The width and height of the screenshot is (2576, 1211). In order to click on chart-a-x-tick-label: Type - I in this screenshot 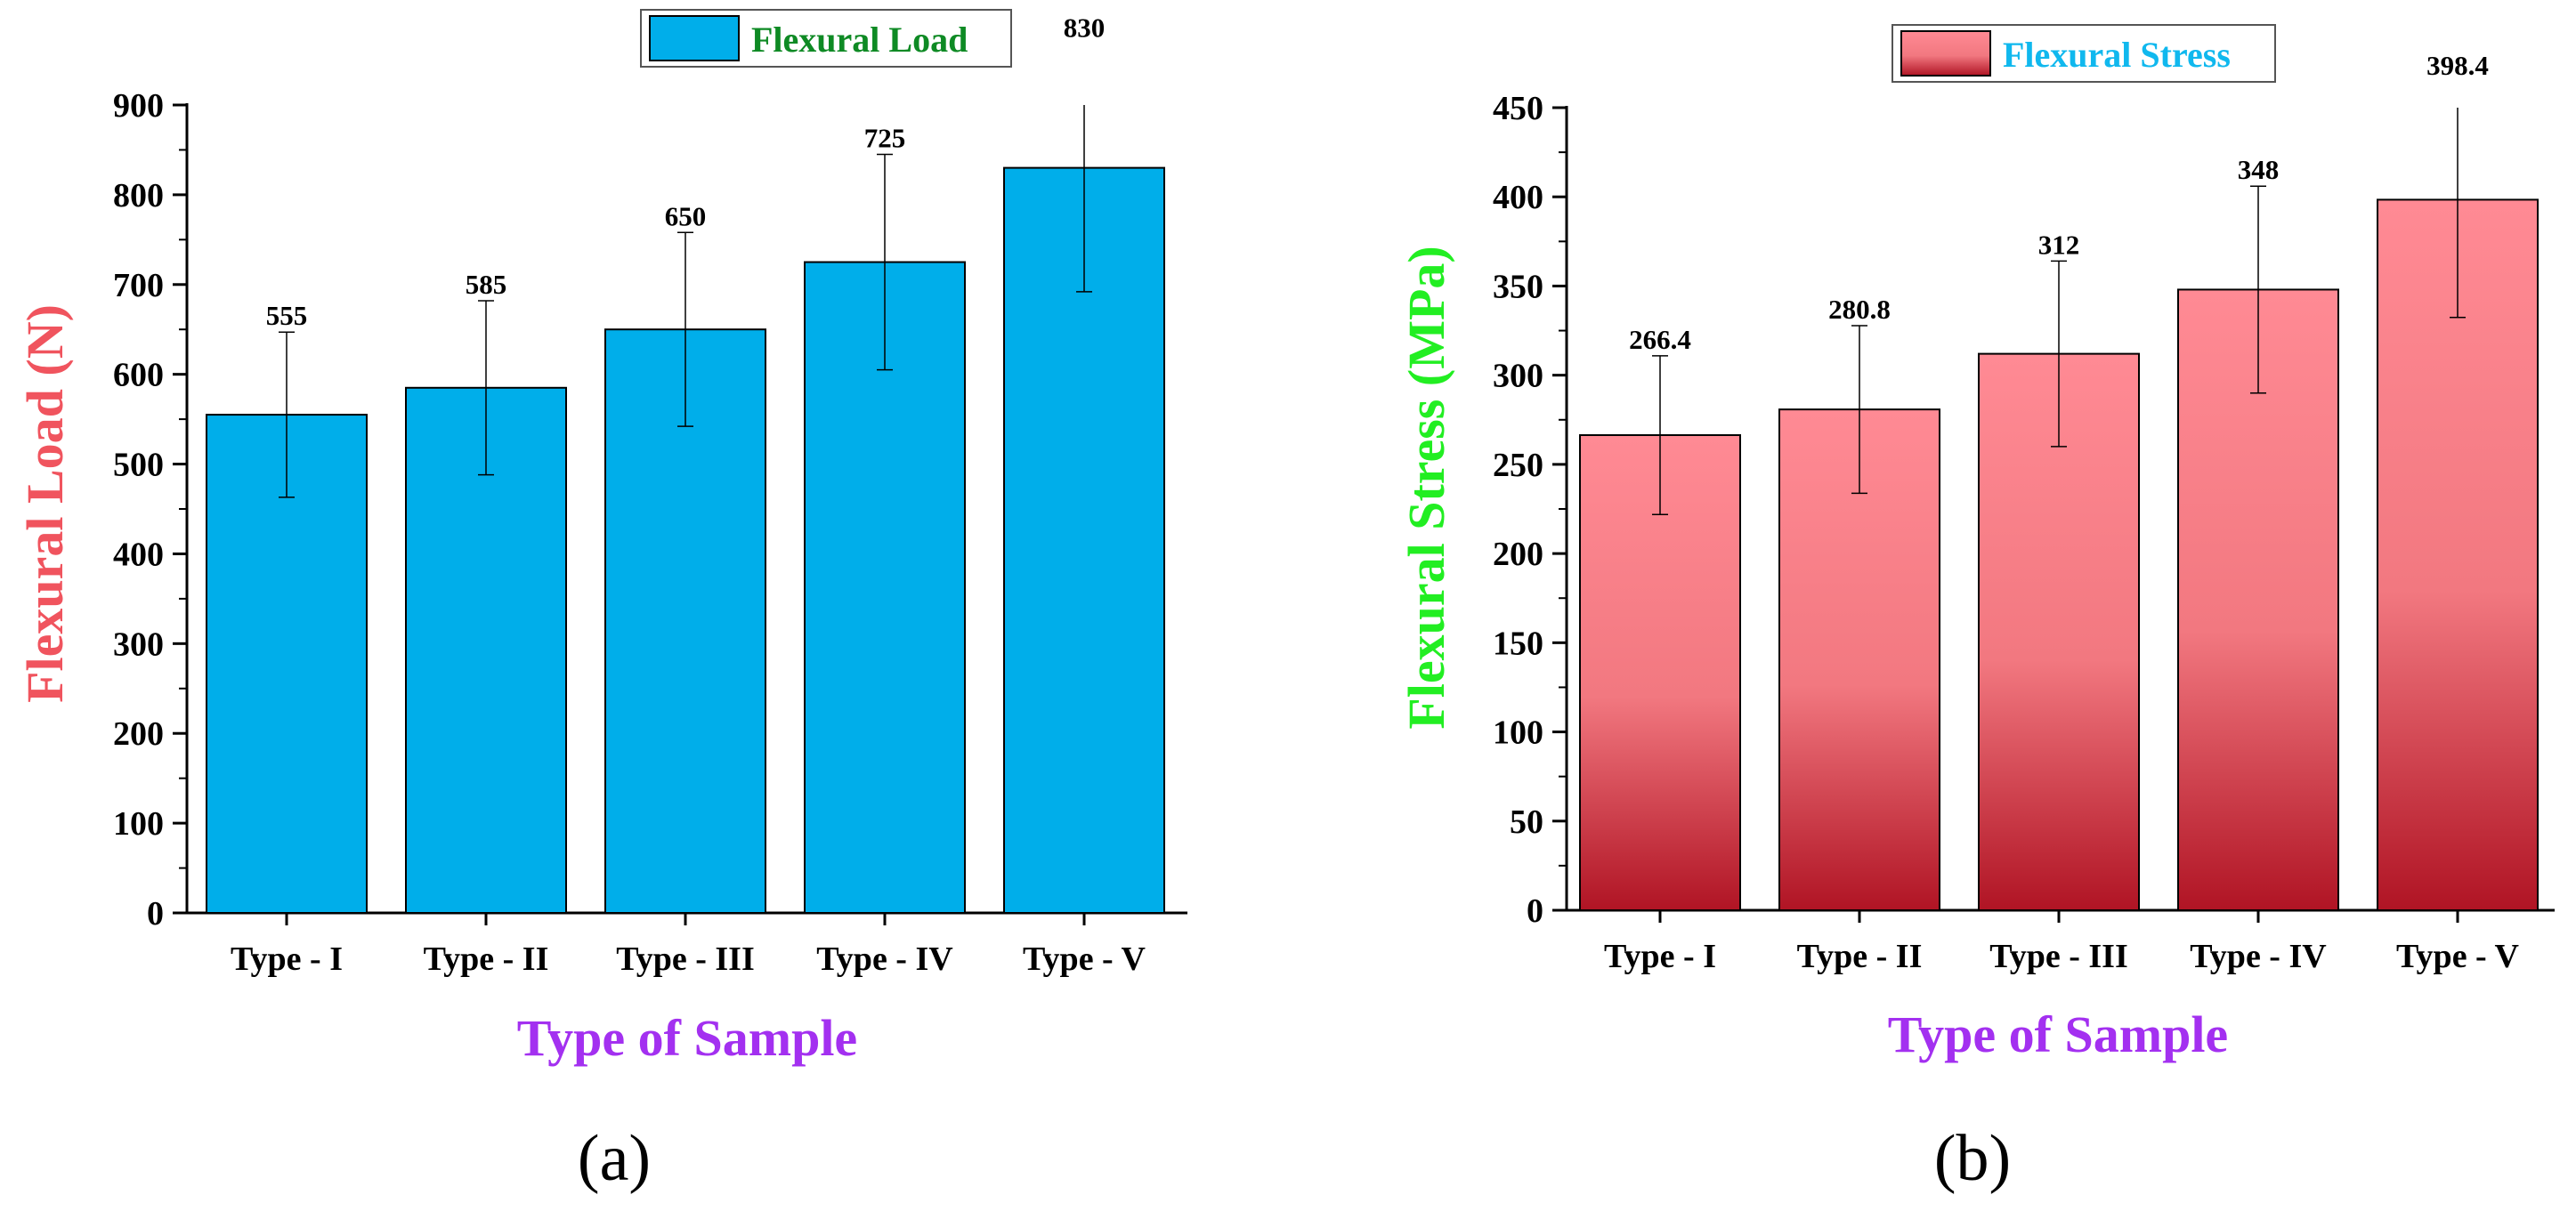, I will do `click(287, 959)`.